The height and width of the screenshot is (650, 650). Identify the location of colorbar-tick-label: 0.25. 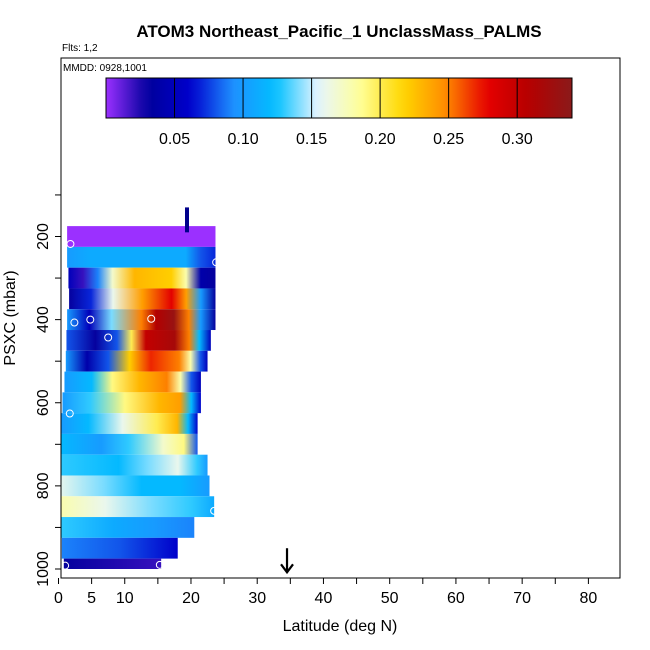
(448, 139).